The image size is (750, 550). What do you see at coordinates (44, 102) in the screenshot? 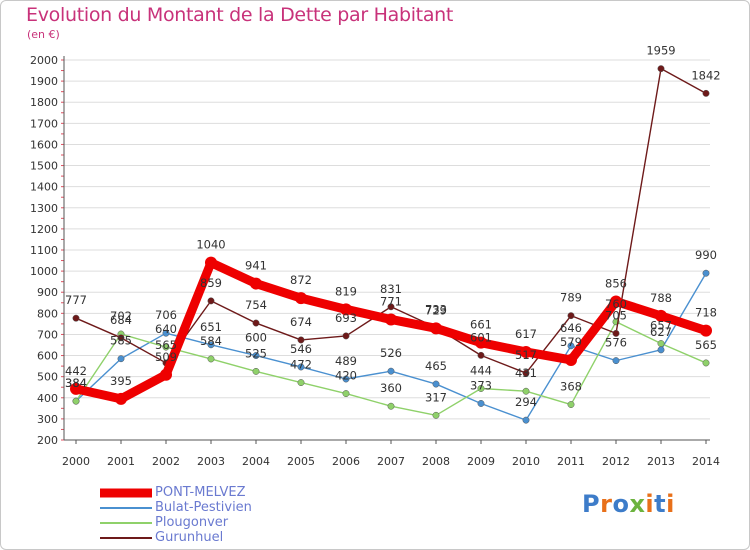
I see `y-tick-label: 1800` at bounding box center [44, 102].